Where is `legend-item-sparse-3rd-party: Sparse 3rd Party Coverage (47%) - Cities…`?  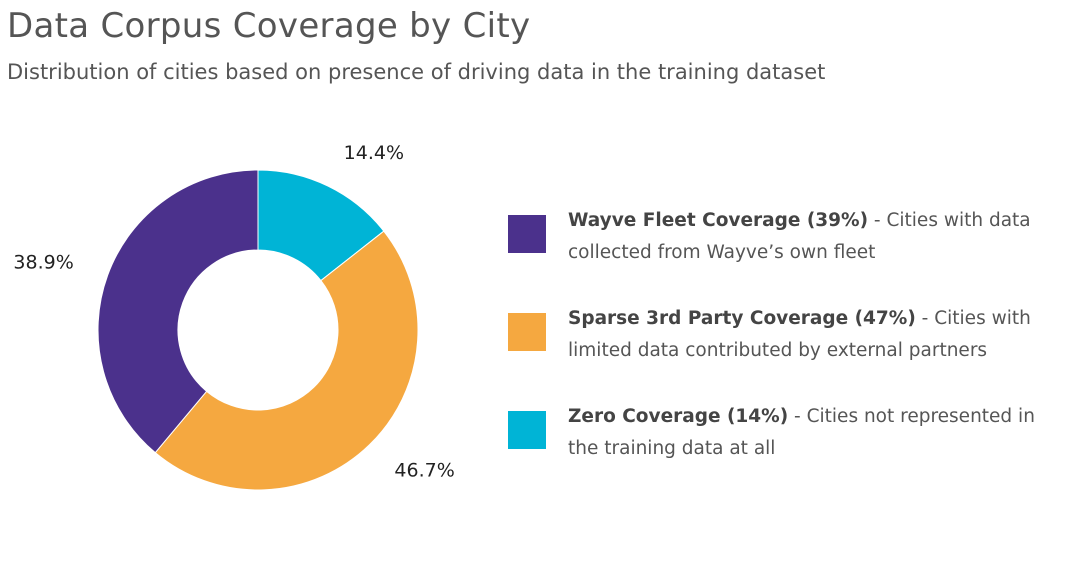
legend-item-sparse-3rd-party: Sparse 3rd Party Coverage (47%) - Cities… is located at coordinates (788, 352).